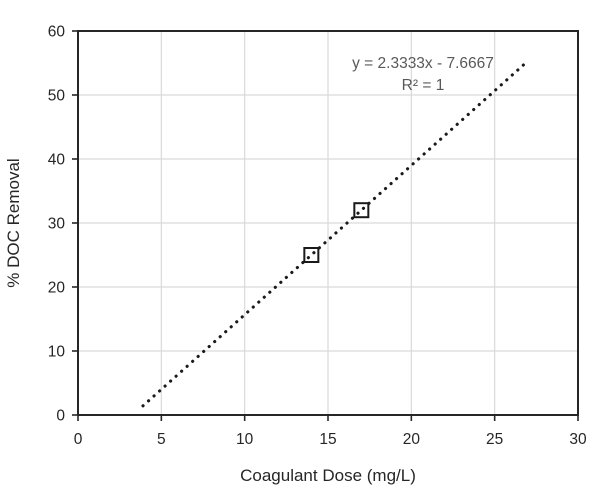  What do you see at coordinates (13, 222) in the screenshot?
I see `y-axis-title: % DOC Removal` at bounding box center [13, 222].